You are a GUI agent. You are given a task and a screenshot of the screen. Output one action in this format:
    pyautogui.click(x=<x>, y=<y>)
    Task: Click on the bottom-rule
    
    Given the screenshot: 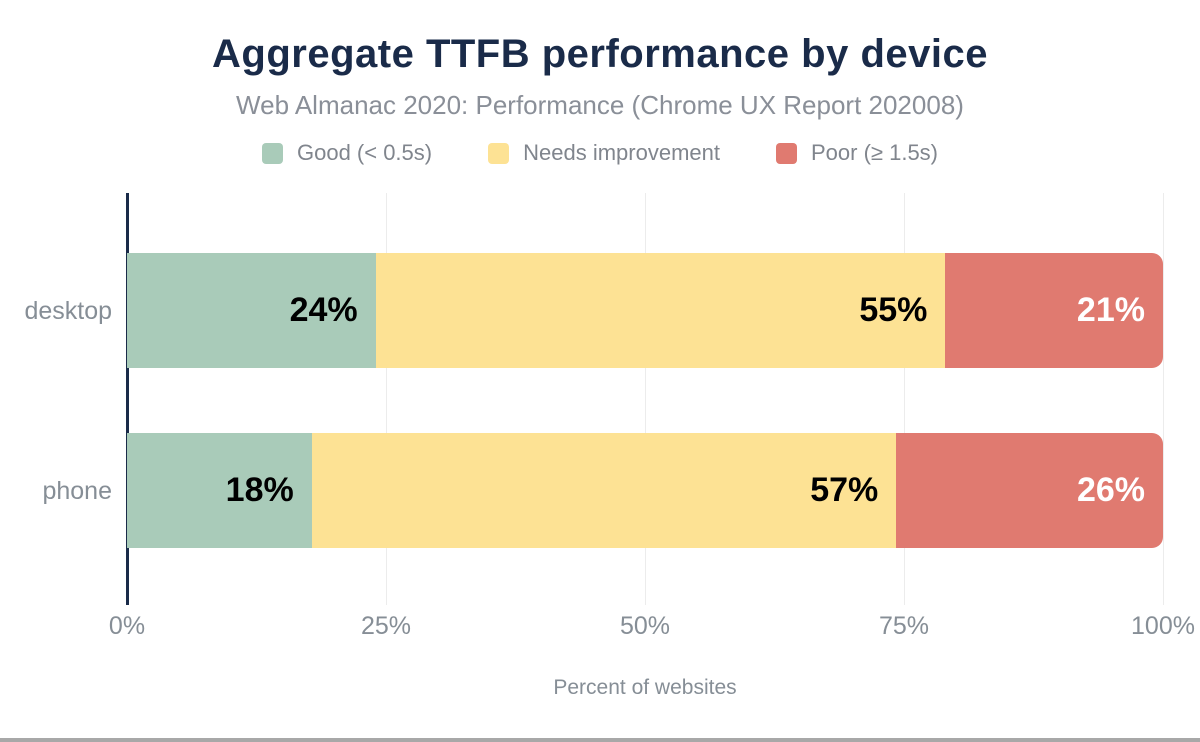 What is the action you would take?
    pyautogui.click(x=600, y=740)
    